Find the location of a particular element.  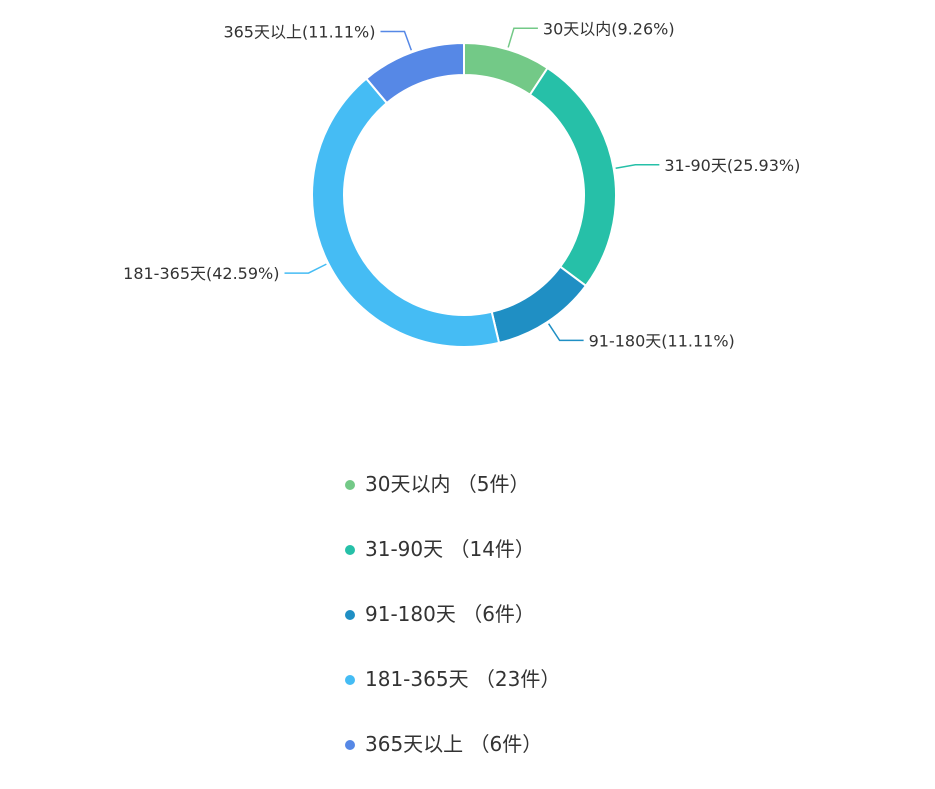

legend-item-365-plus-days: 365天以上 （6件） is located at coordinates (543, 756).